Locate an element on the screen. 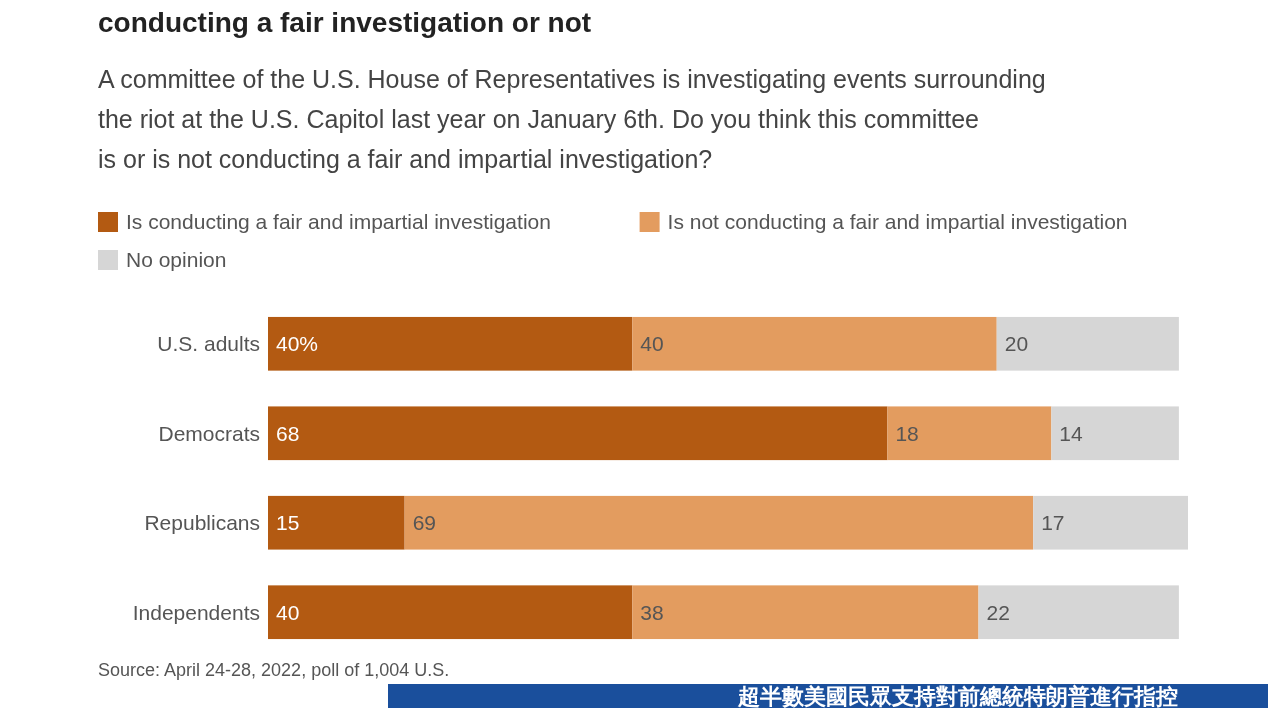  data-label: 38 is located at coordinates (652, 612).